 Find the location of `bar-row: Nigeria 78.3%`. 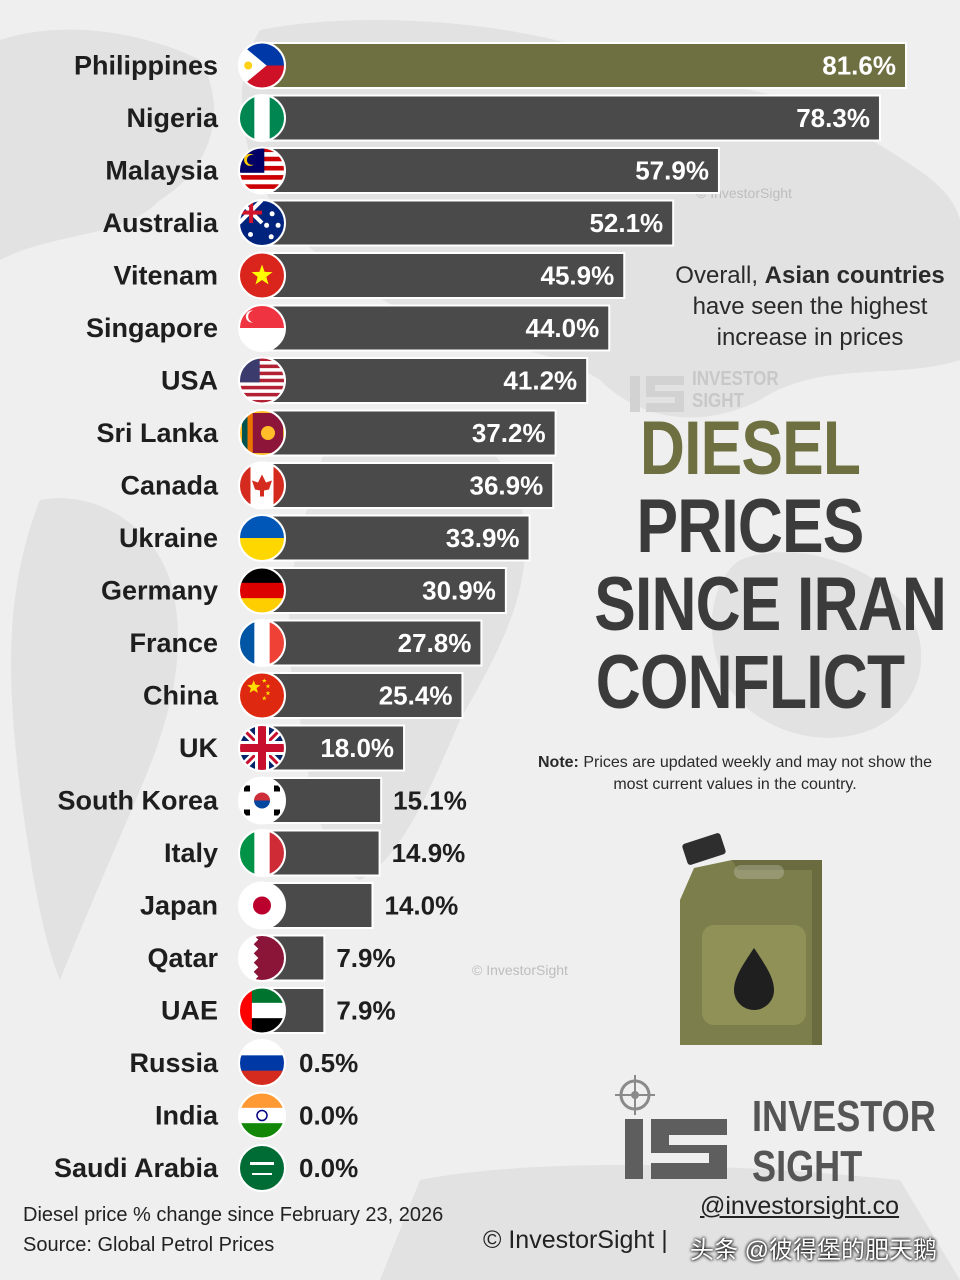

bar-row: Nigeria 78.3% is located at coordinates (503, 118).